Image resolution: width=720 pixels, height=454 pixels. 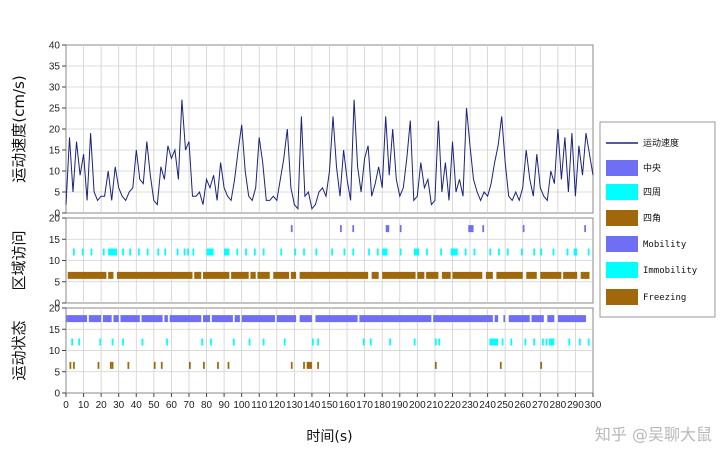 What do you see at coordinates (665, 245) in the screenshot?
I see `legend-label: Mobility` at bounding box center [665, 245].